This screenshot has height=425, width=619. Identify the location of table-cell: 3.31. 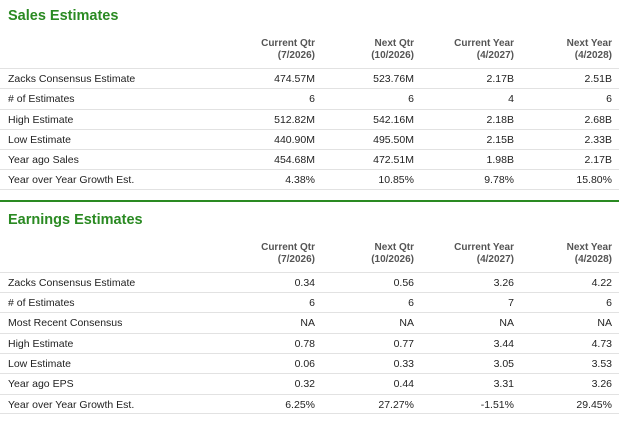
(503, 384).